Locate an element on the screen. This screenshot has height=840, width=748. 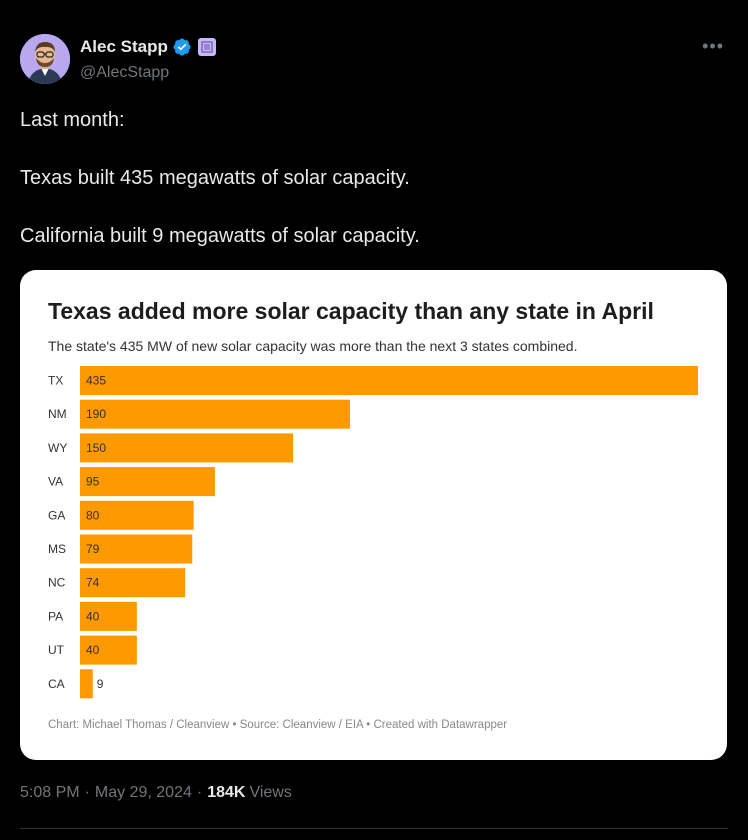
author-name-row: Alec Stapp is located at coordinates (148, 47).